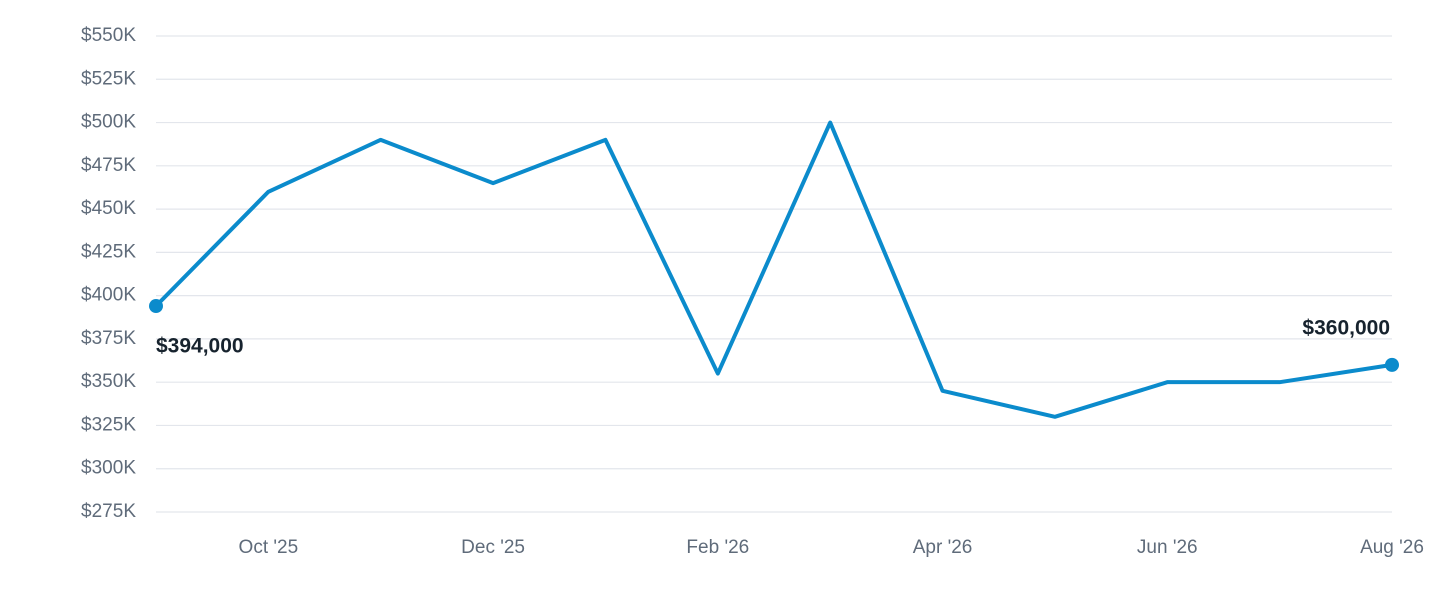  What do you see at coordinates (108, 511) in the screenshot?
I see `y-tick-label: $275K` at bounding box center [108, 511].